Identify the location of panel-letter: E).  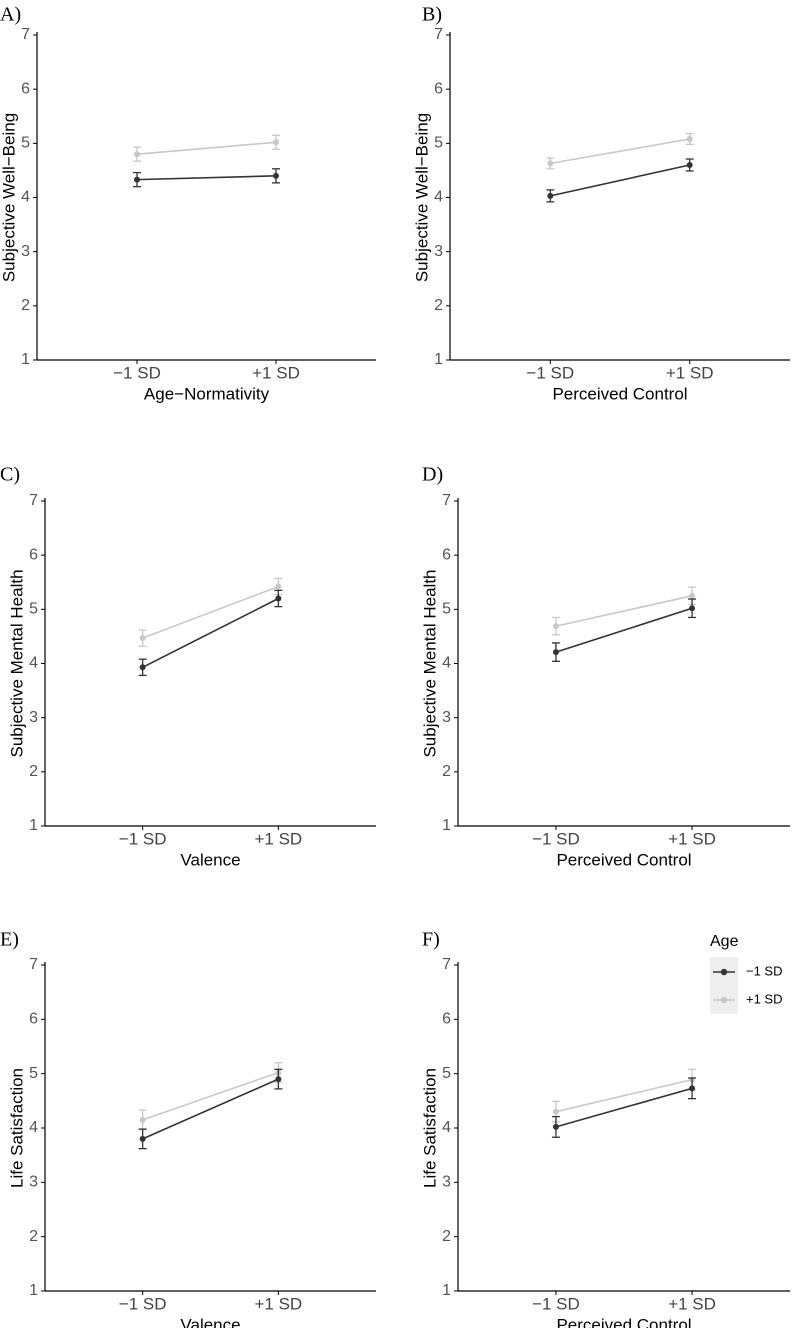
(9, 940).